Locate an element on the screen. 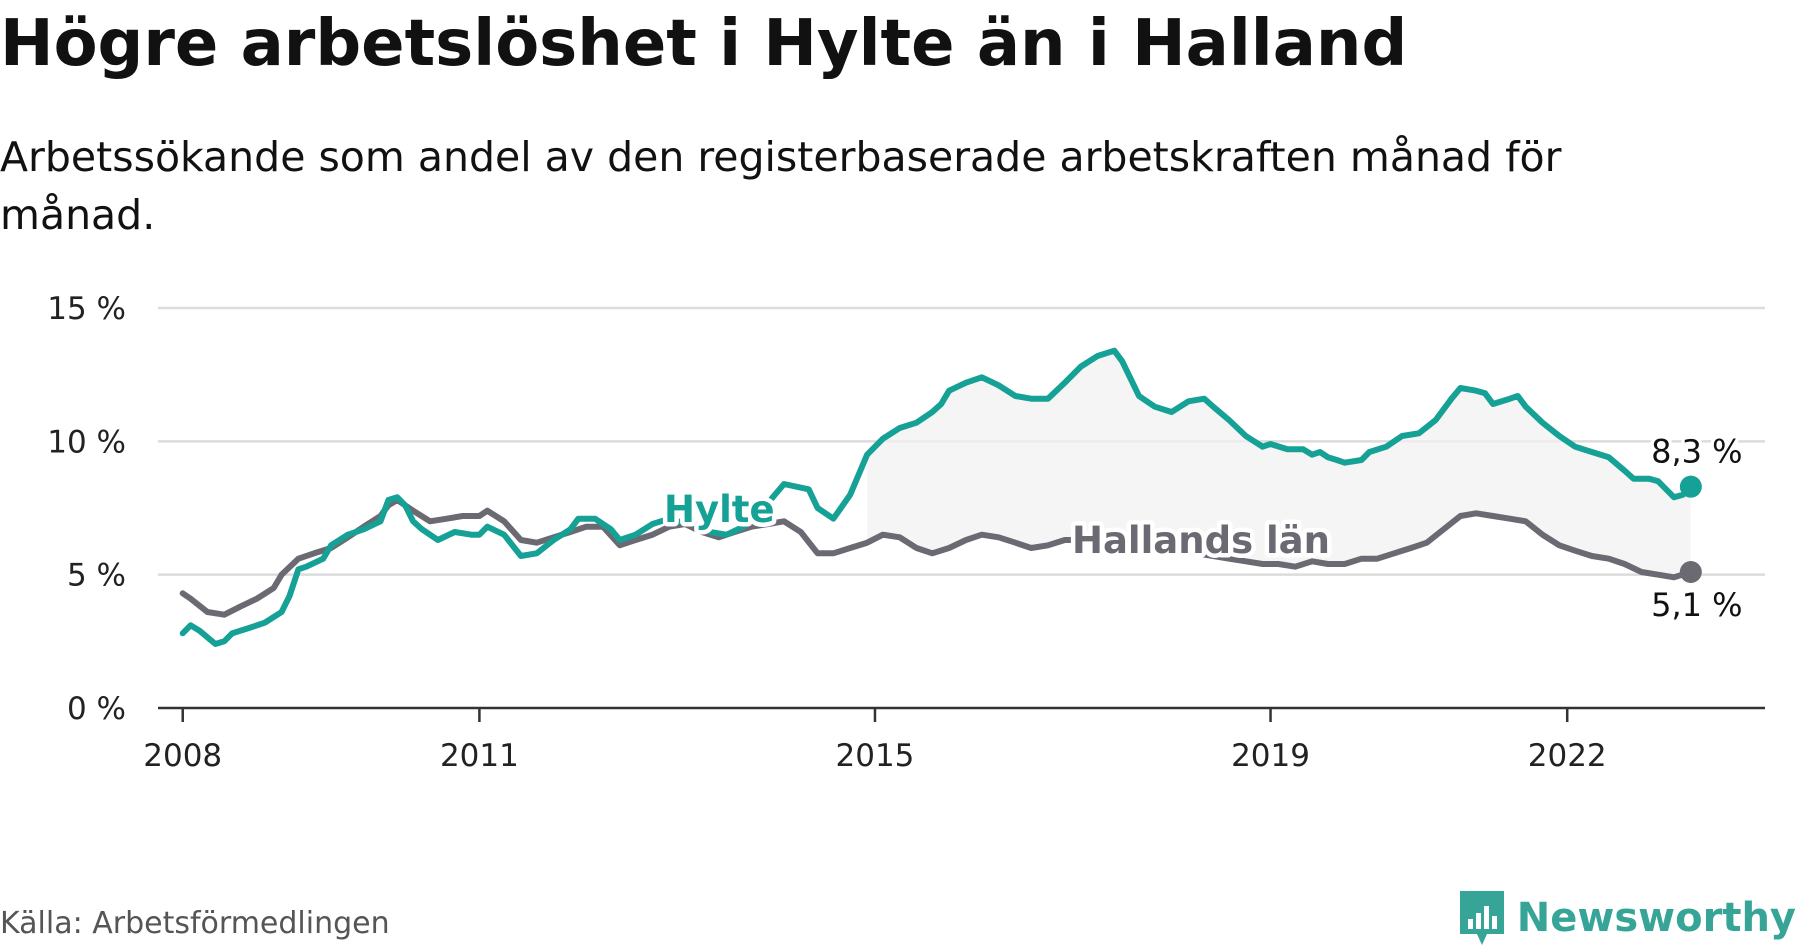 The image size is (1800, 948). y-tick-label: 5 % is located at coordinates (96, 576).